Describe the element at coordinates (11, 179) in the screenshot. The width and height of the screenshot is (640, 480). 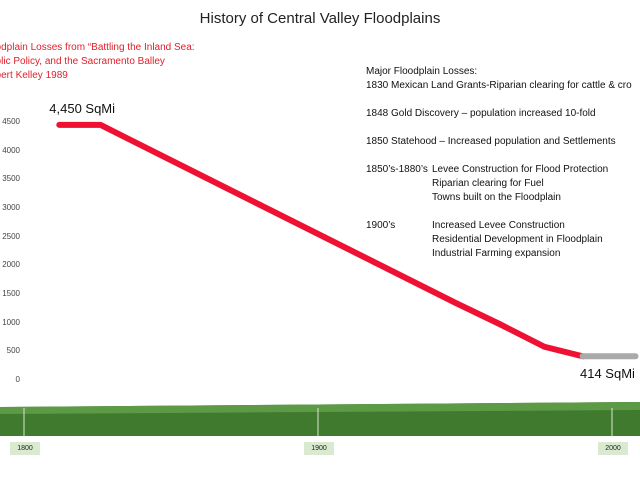
I see `y-tick-label: 3500` at that location.